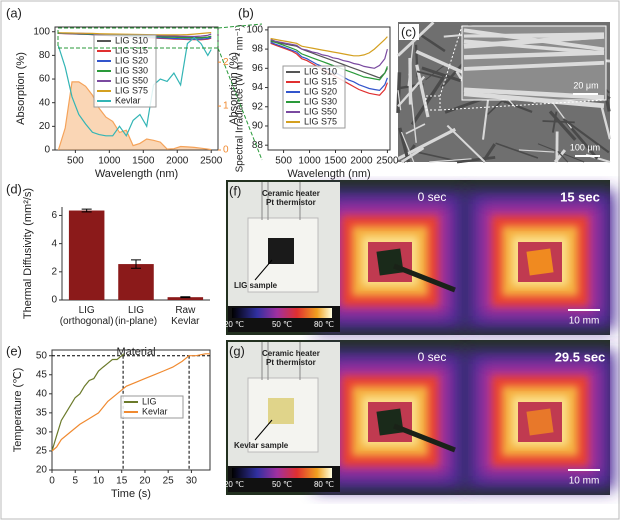 The image size is (620, 520). What do you see at coordinates (258, 49) in the screenshot?
I see `y-tick-label: 98` at bounding box center [258, 49].